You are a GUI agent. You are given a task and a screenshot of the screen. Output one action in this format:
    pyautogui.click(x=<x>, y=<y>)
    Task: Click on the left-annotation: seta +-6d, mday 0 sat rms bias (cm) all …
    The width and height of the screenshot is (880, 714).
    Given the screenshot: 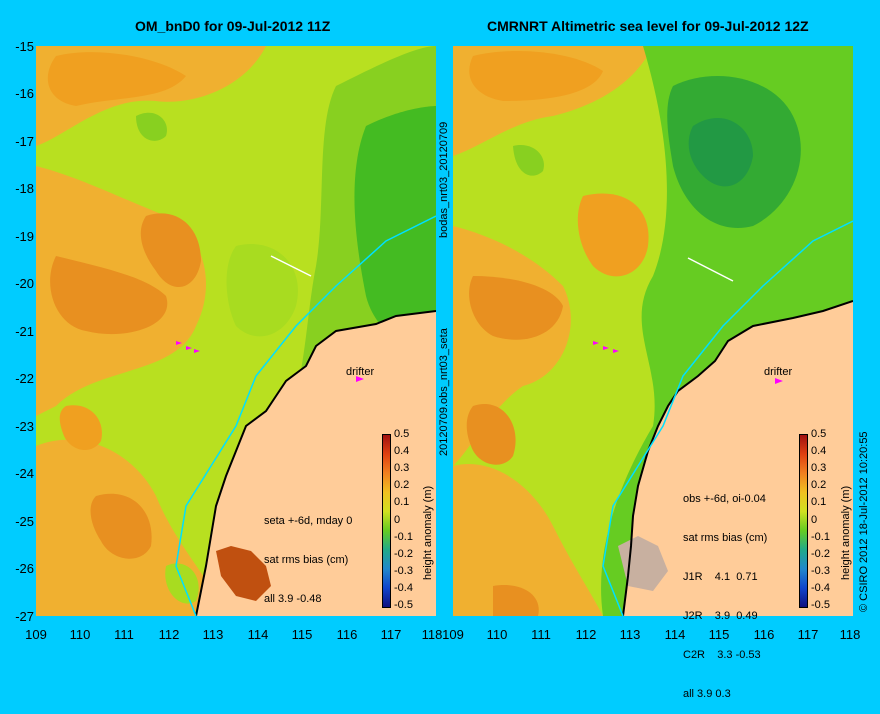 What is the action you would take?
    pyautogui.click(x=308, y=554)
    